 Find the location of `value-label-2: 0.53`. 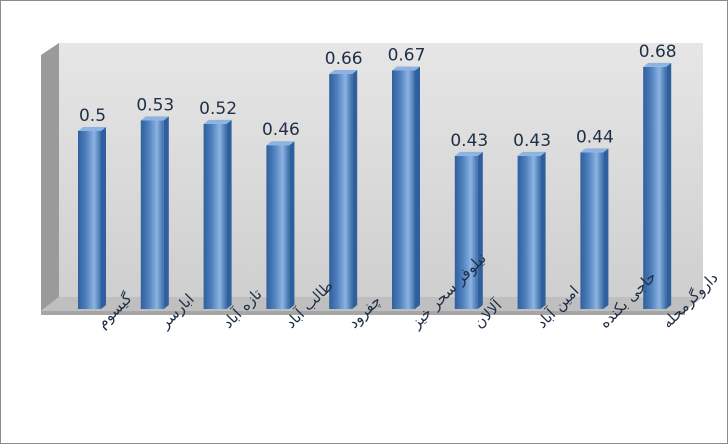

value-label-2: 0.53 is located at coordinates (155, 105).